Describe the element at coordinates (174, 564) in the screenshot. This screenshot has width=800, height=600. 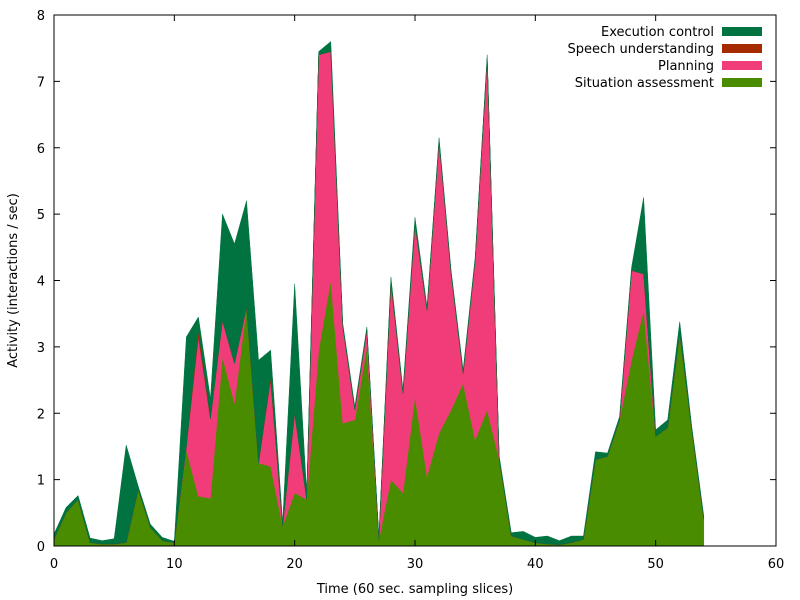
I see `x-tick-label: 10` at that location.